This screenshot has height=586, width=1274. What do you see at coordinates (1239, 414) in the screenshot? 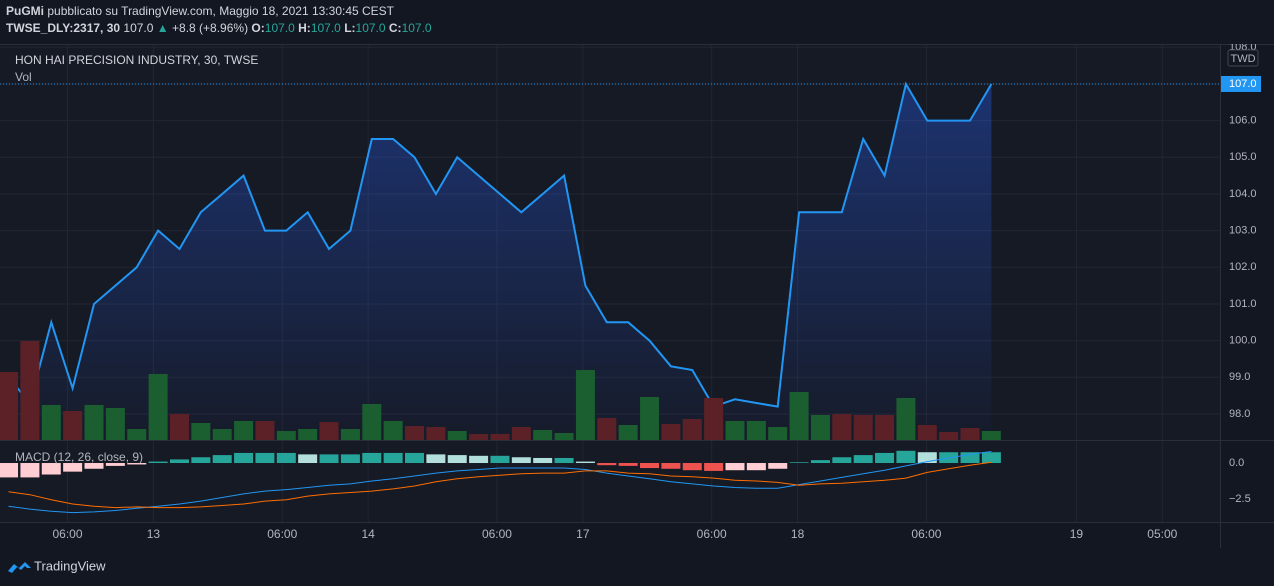
I see `y-tick-label: 98.0` at bounding box center [1239, 414].